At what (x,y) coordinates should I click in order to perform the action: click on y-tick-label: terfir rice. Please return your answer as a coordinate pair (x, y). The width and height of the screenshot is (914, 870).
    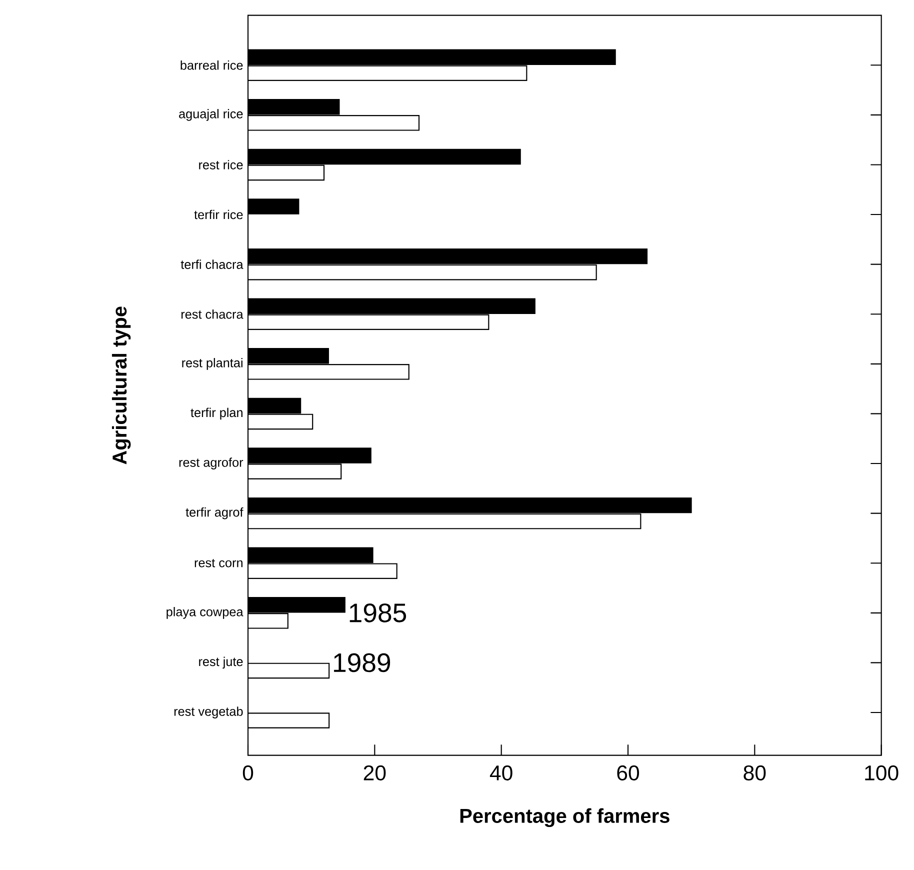
    Looking at the image, I should click on (218, 215).